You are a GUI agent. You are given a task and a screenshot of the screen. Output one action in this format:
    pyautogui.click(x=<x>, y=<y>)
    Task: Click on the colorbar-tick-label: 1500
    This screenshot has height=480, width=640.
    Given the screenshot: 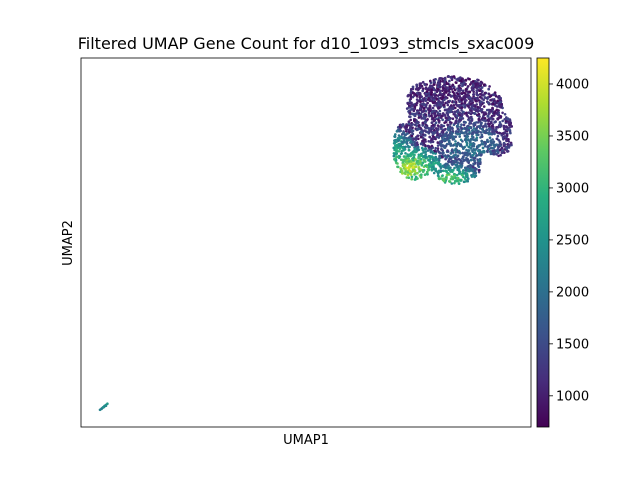 What is the action you would take?
    pyautogui.click(x=572, y=344)
    